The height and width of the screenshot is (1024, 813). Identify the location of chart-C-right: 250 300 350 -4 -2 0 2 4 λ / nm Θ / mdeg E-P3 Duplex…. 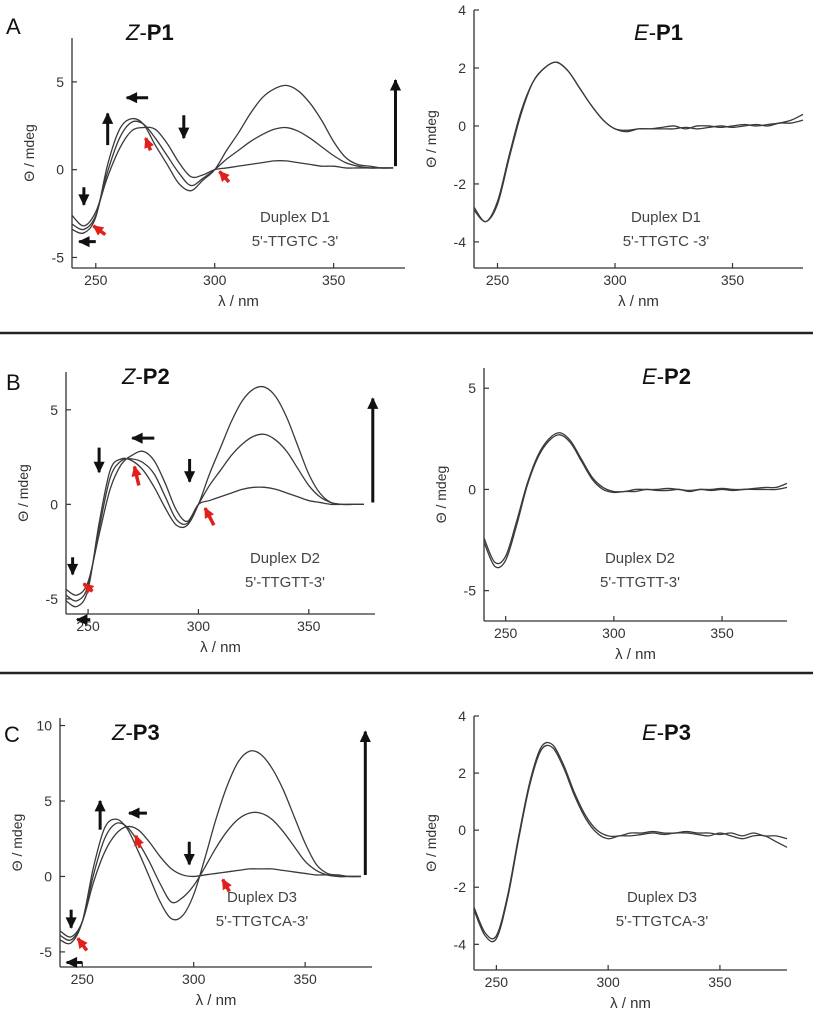
(605, 860).